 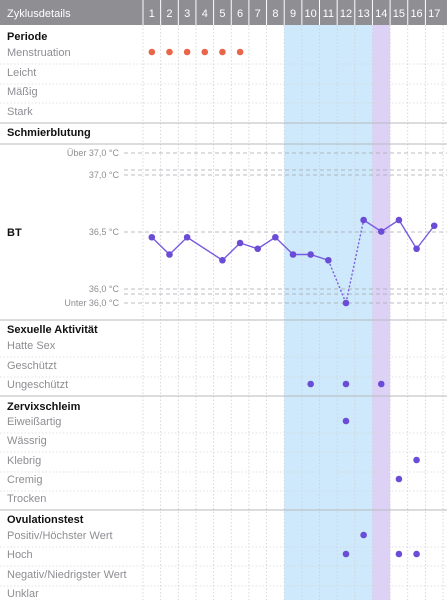 What do you see at coordinates (222, 14) in the screenshot?
I see `header-day-5: 5` at bounding box center [222, 14].